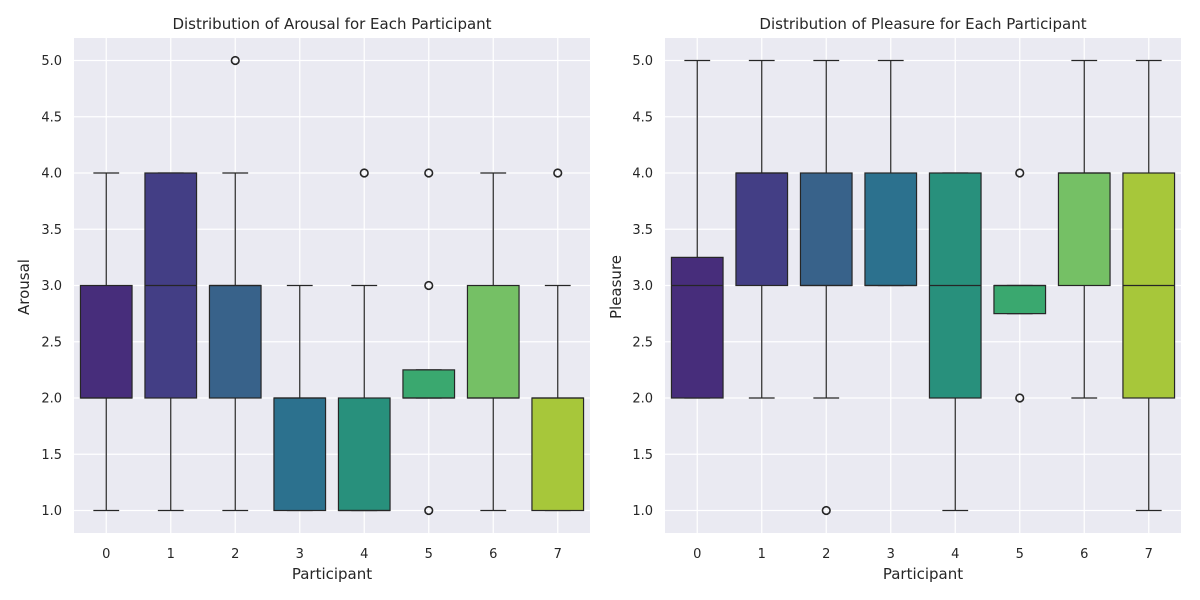  I want to click on pleasure-x-tick-label: 6, so click(1084, 554).